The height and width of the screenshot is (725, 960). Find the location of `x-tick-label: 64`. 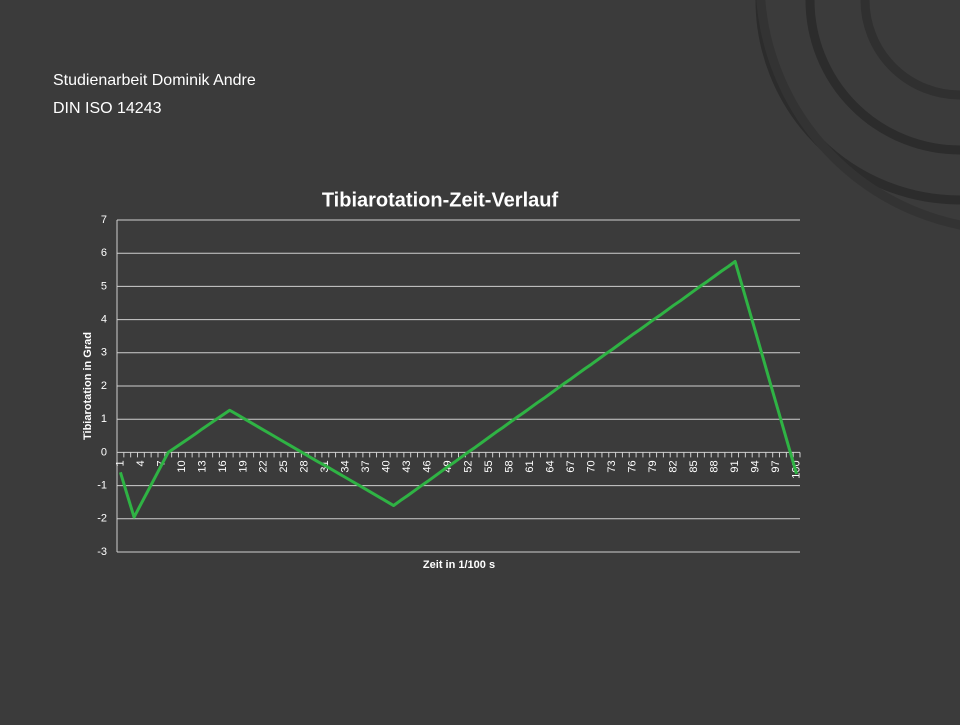

x-tick-label: 64 is located at coordinates (551, 466).